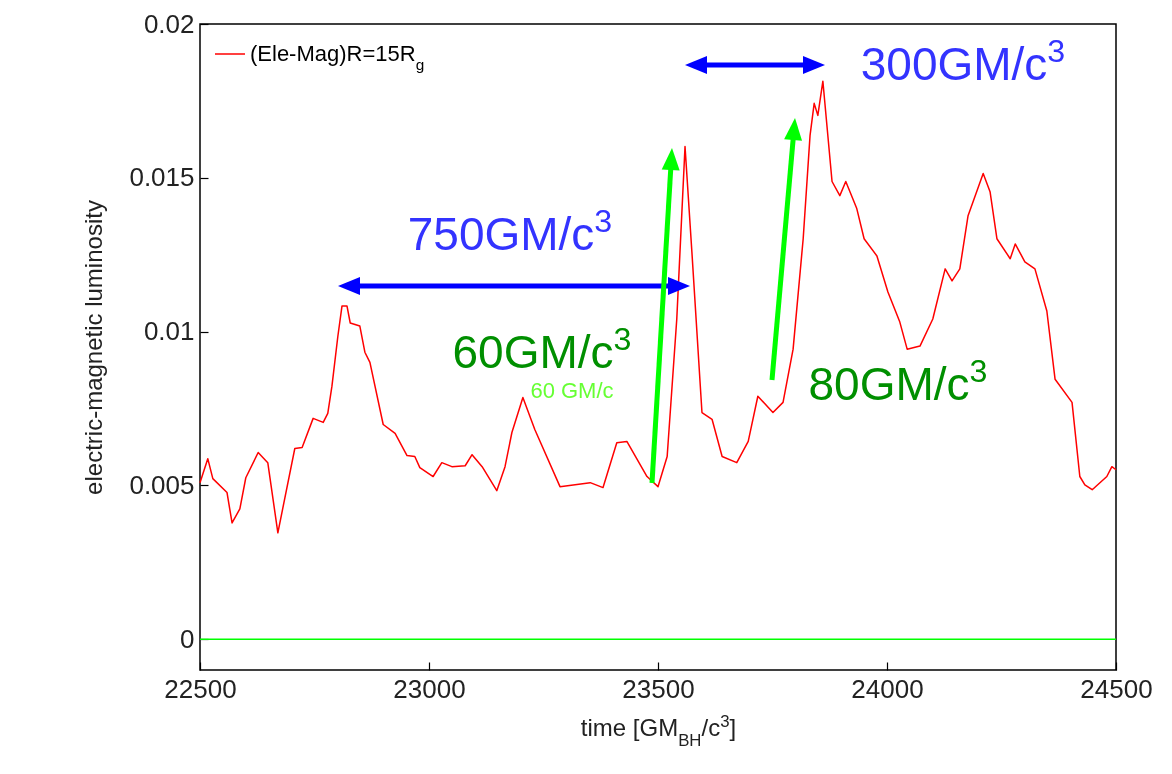 This screenshot has height=774, width=1172. What do you see at coordinates (187, 638) in the screenshot?
I see `y-tick-label: 0` at bounding box center [187, 638].